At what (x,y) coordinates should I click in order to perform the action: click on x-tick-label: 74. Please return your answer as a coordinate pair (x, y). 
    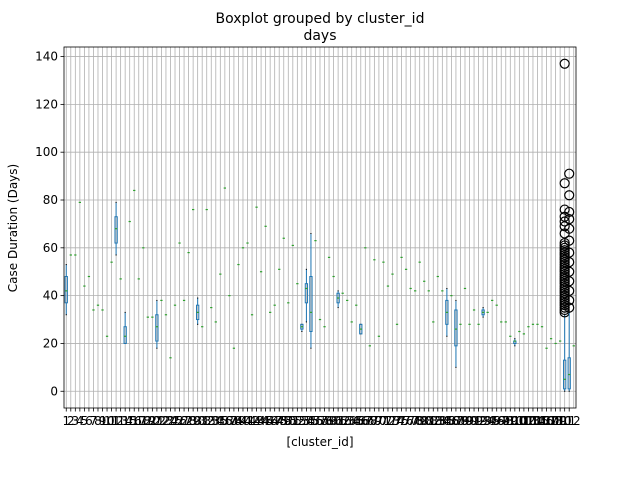
    Looking at the image, I should click on (396, 421).